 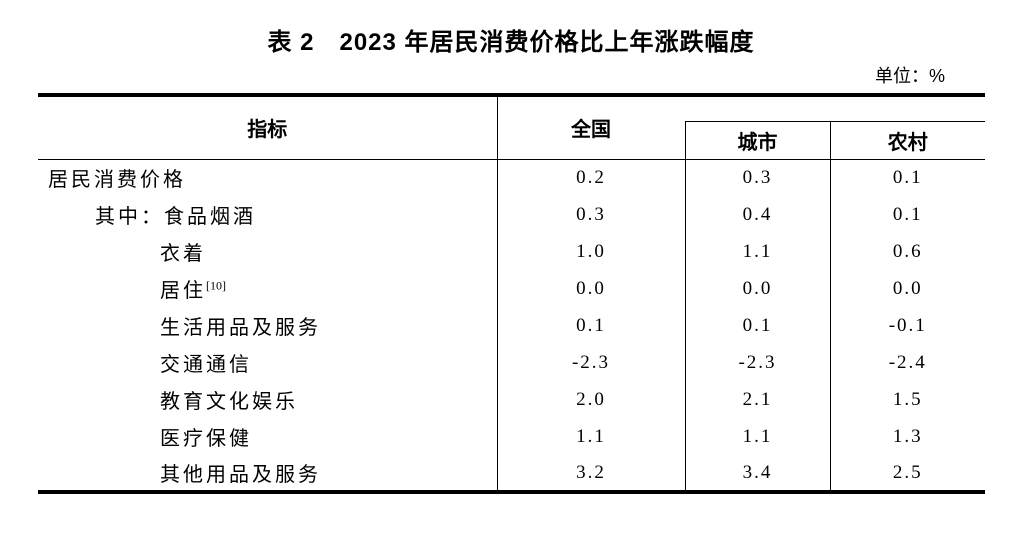 What do you see at coordinates (511, 436) in the screenshot?
I see `table-row: 医疗保健 1.1 1.1 1.3` at bounding box center [511, 436].